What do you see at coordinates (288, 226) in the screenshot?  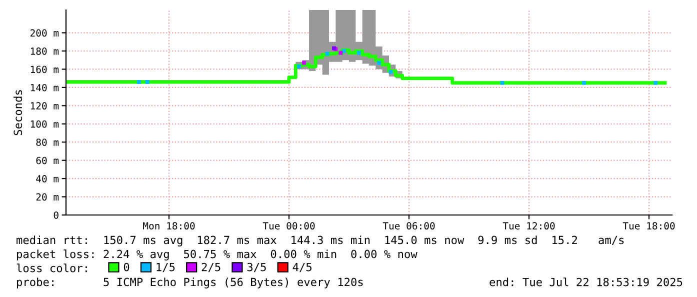 I see `x-tick-label: Tue 00:00` at bounding box center [288, 226].